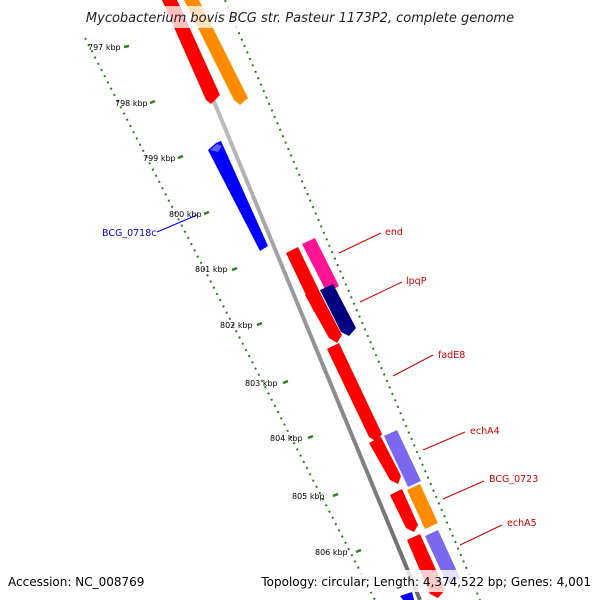  What do you see at coordinates (308, 496) in the screenshot?
I see `kbp-label: 805 kbp` at bounding box center [308, 496].